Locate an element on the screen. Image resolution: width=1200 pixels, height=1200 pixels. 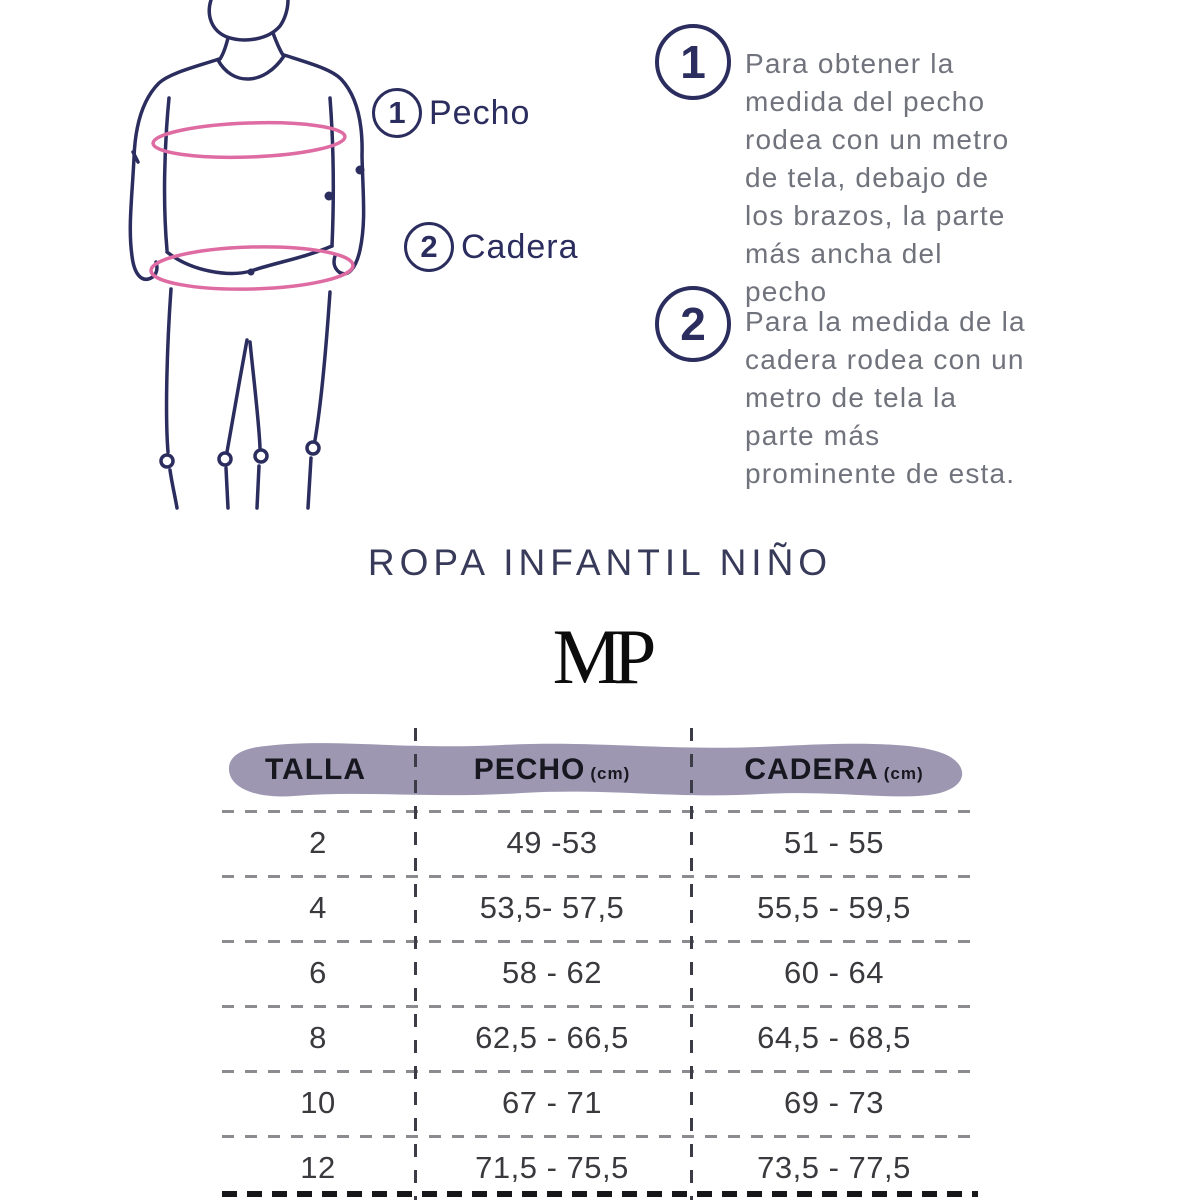
cell-cadera: 64,5 - 68,5 is located at coordinates (834, 1037).